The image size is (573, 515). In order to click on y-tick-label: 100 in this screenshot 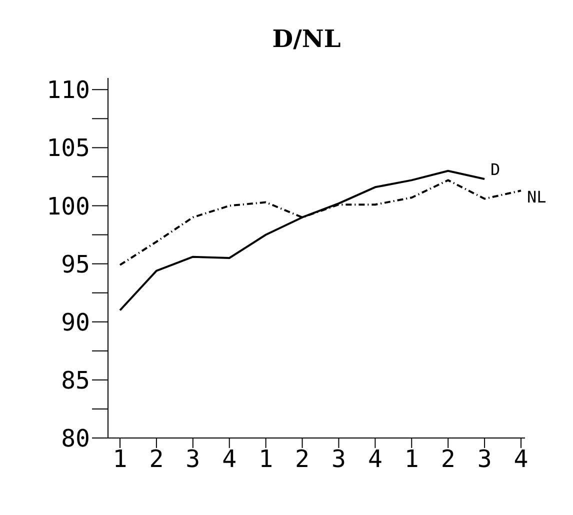, I will do `click(68, 206)`.